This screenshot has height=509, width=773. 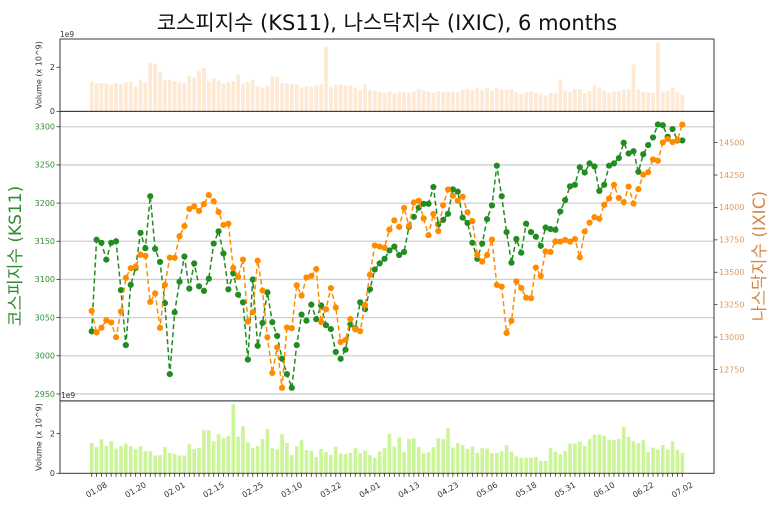 What do you see at coordinates (387, 75) in the screenshot?
I see `top-volume-panel` at bounding box center [387, 75].